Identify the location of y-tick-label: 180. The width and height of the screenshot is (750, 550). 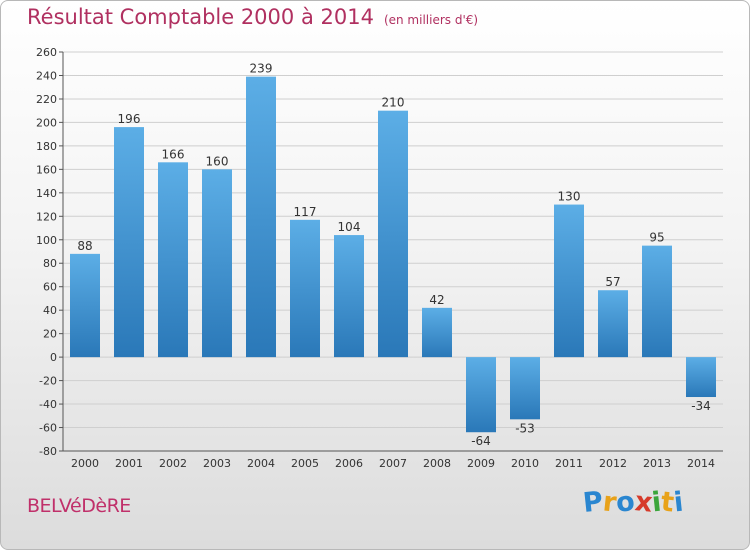
(46, 146).